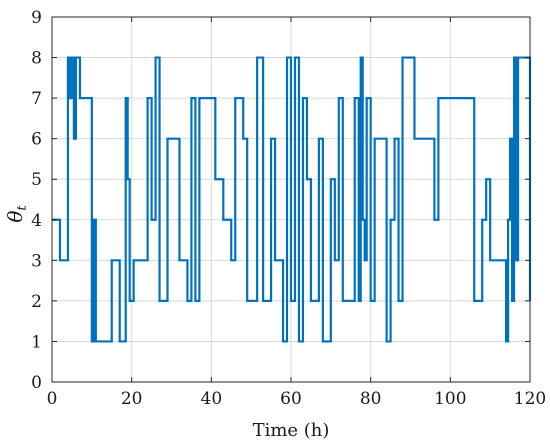 The image size is (550, 445). Describe the element at coordinates (36, 18) in the screenshot. I see `y-tick-label: 9` at that location.